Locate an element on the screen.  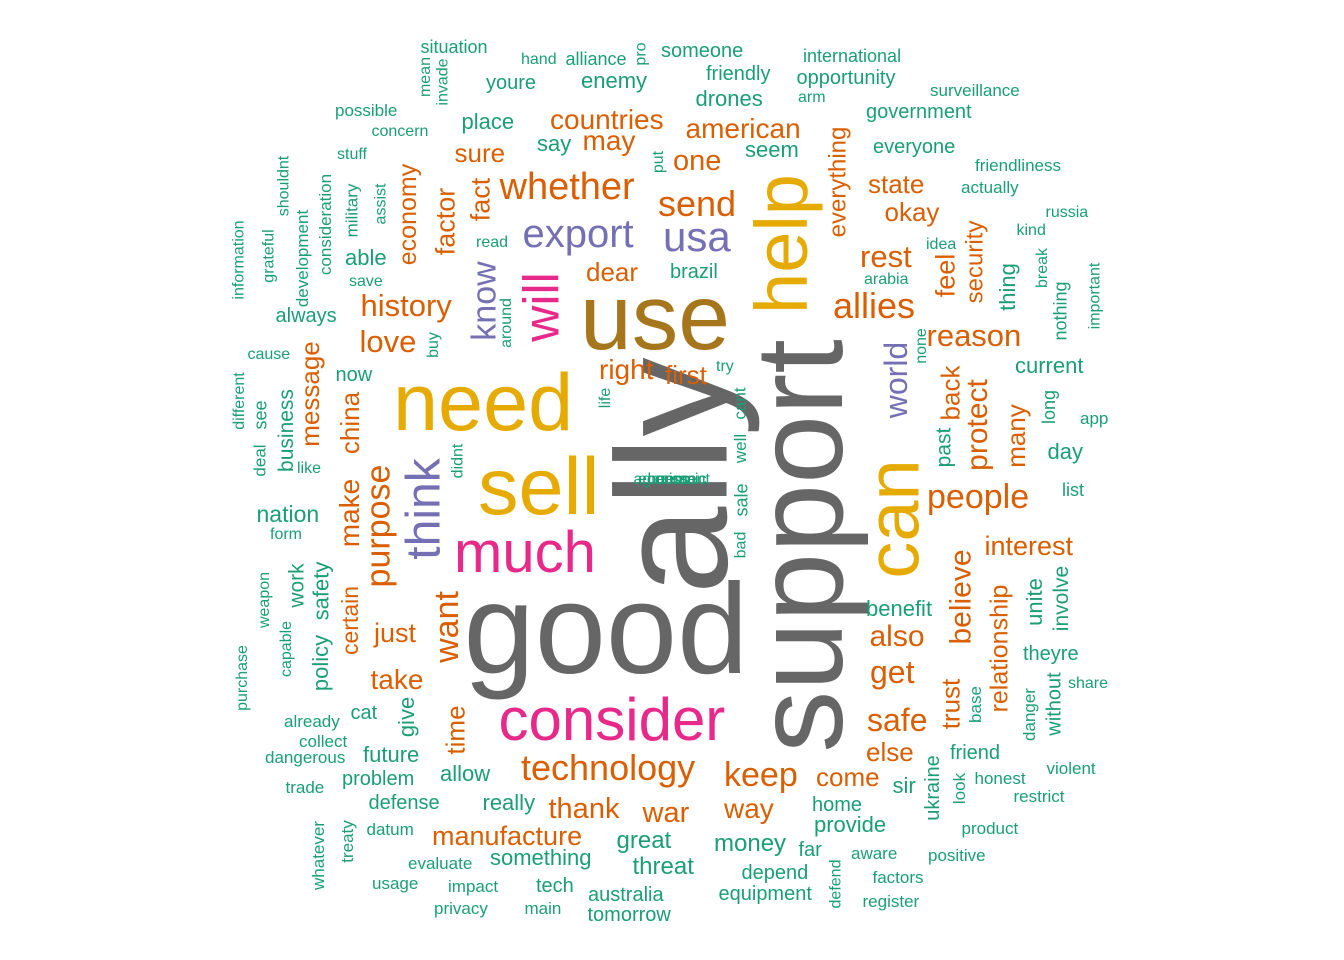
word-reason: reason is located at coordinates (974, 335).